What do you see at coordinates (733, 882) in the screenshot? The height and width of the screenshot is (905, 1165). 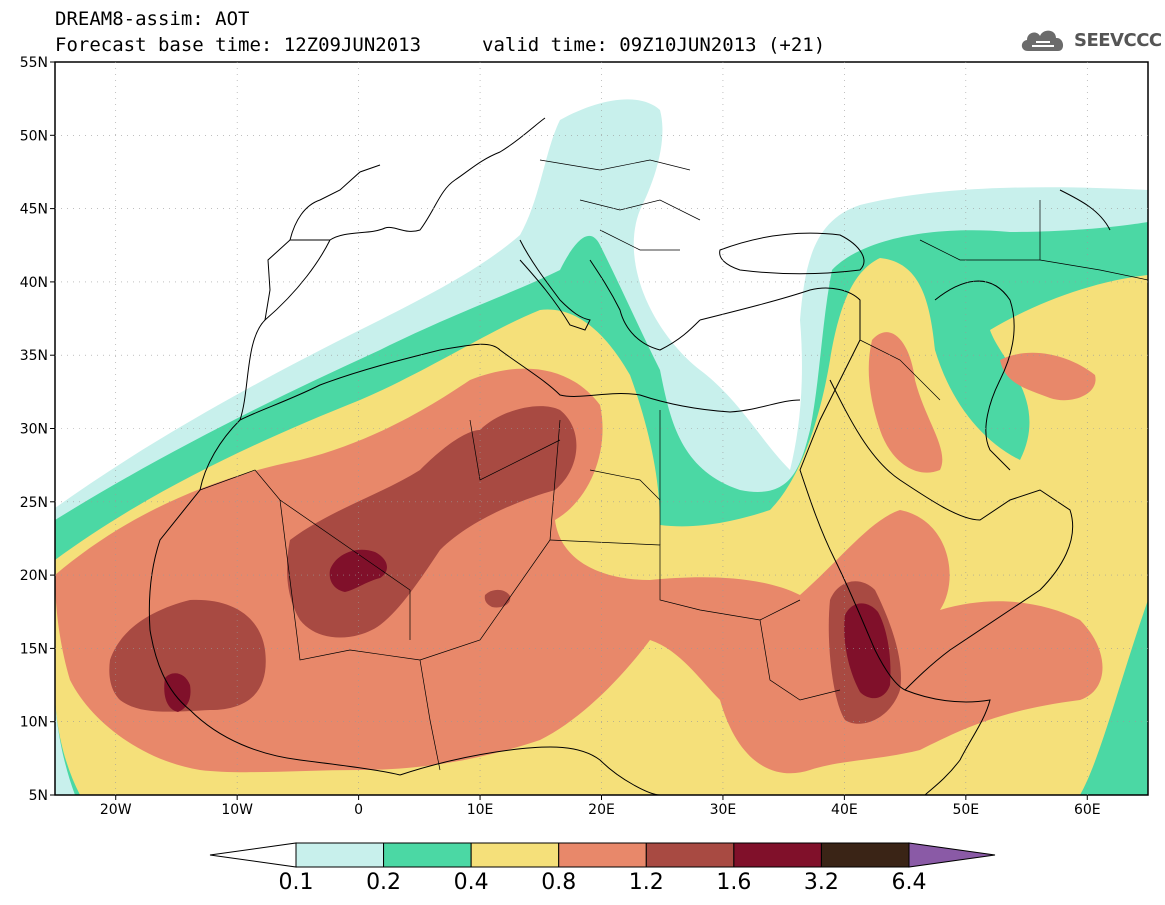 I see `colorbar-label: 1.6` at bounding box center [733, 882].